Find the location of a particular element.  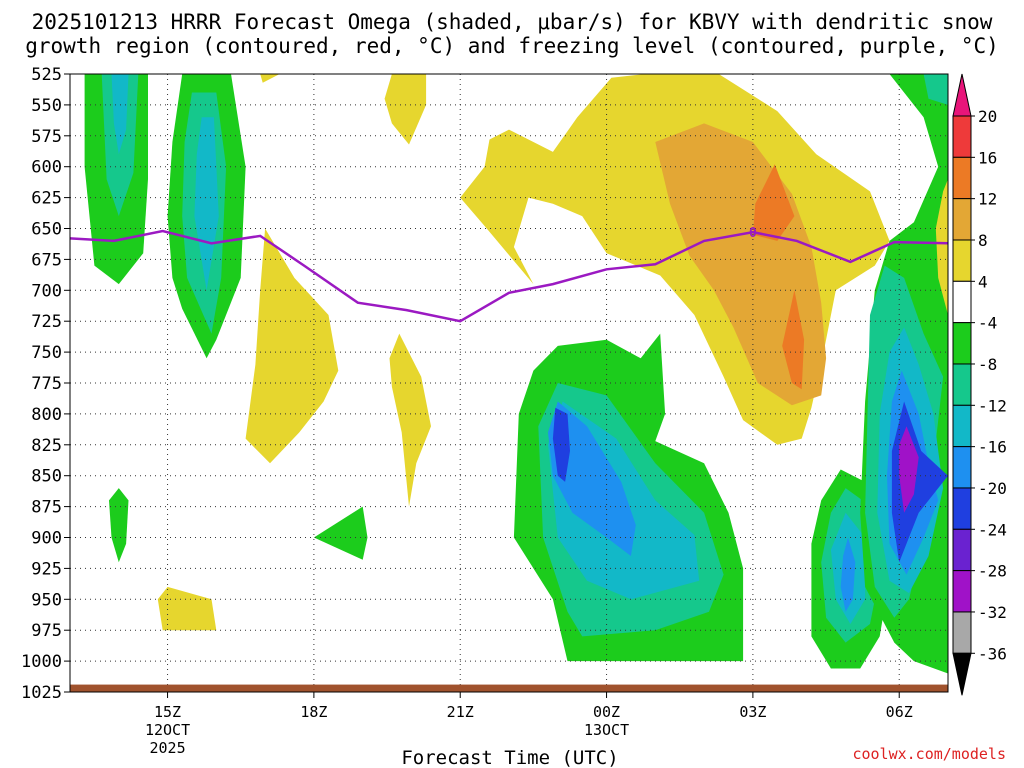

colorbar-label-3: 8 is located at coordinates (983, 240).